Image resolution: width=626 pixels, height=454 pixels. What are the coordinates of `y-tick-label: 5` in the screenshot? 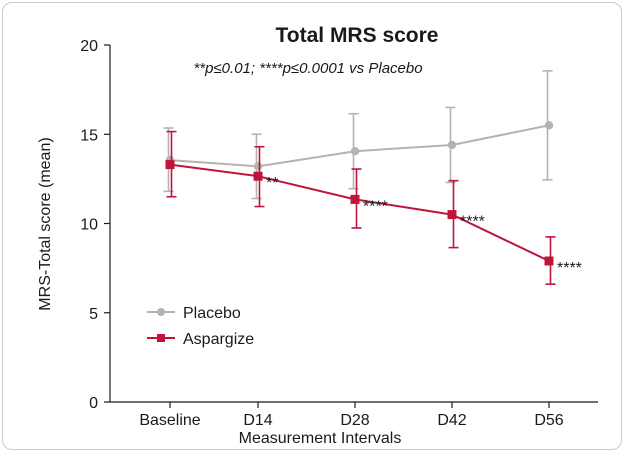 It's located at (93, 314).